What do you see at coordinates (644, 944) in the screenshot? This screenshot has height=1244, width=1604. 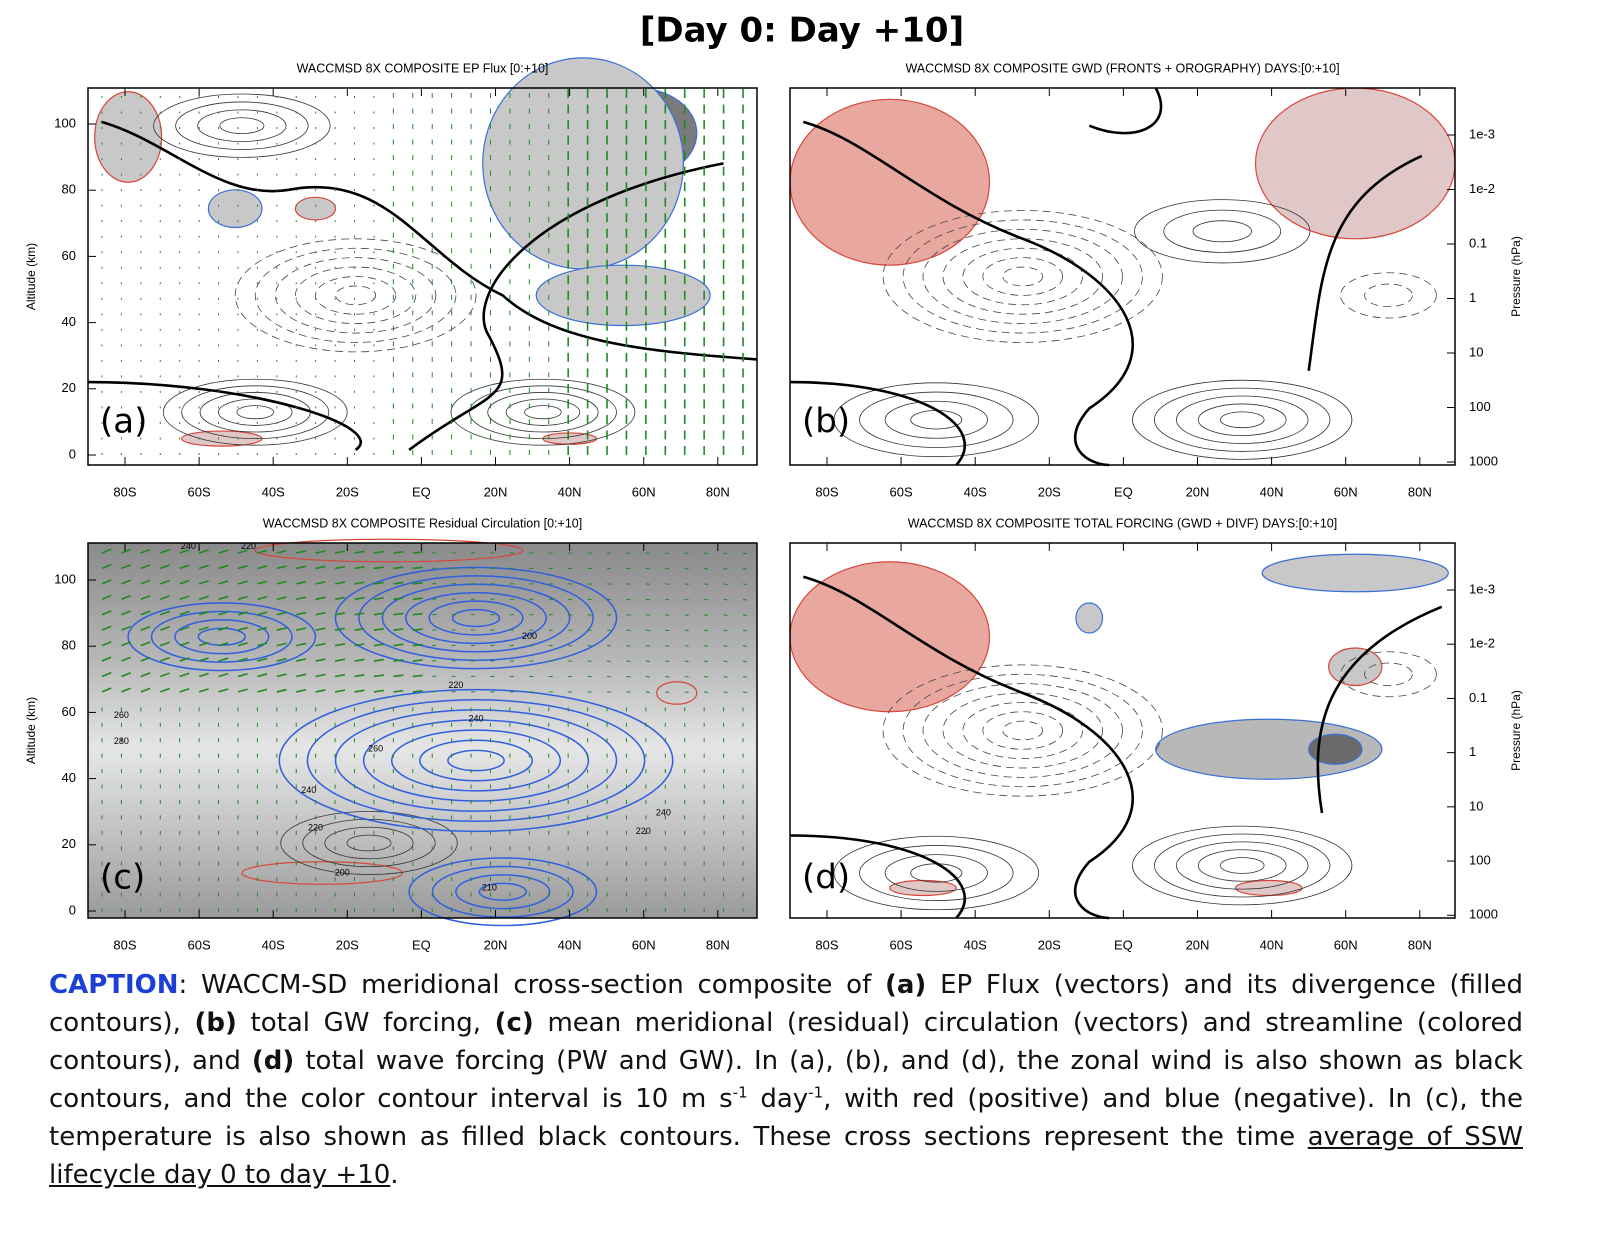 I see `x-tick-label: 60N` at bounding box center [644, 944].